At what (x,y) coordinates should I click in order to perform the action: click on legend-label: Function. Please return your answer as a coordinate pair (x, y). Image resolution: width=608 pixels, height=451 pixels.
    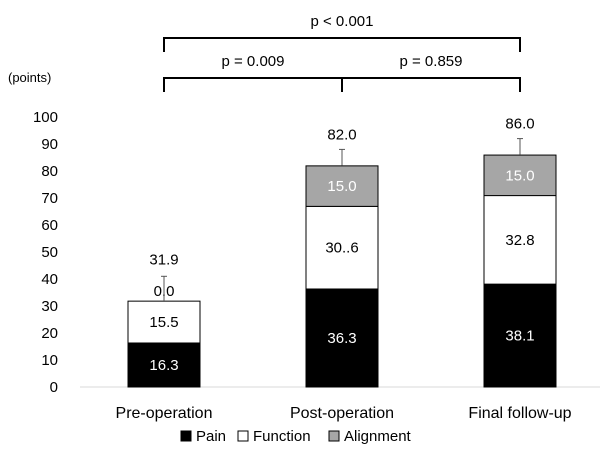
    Looking at the image, I should click on (282, 436).